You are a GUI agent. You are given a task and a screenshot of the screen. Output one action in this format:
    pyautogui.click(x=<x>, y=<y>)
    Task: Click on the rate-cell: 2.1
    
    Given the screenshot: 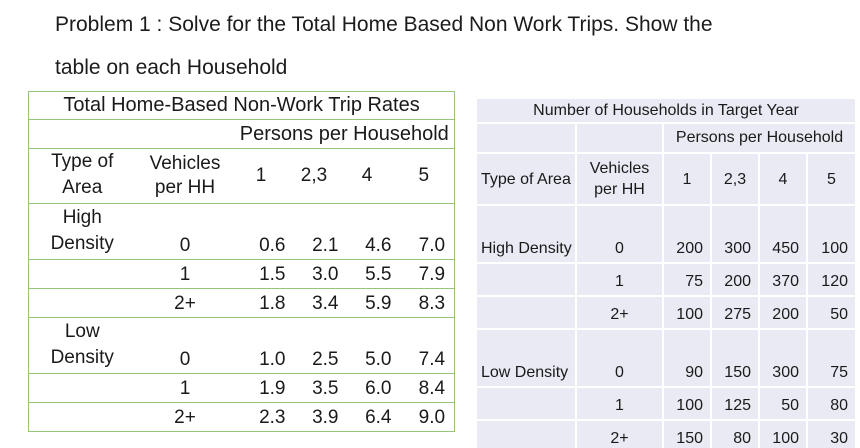 What is the action you would take?
    pyautogui.click(x=325, y=245)
    